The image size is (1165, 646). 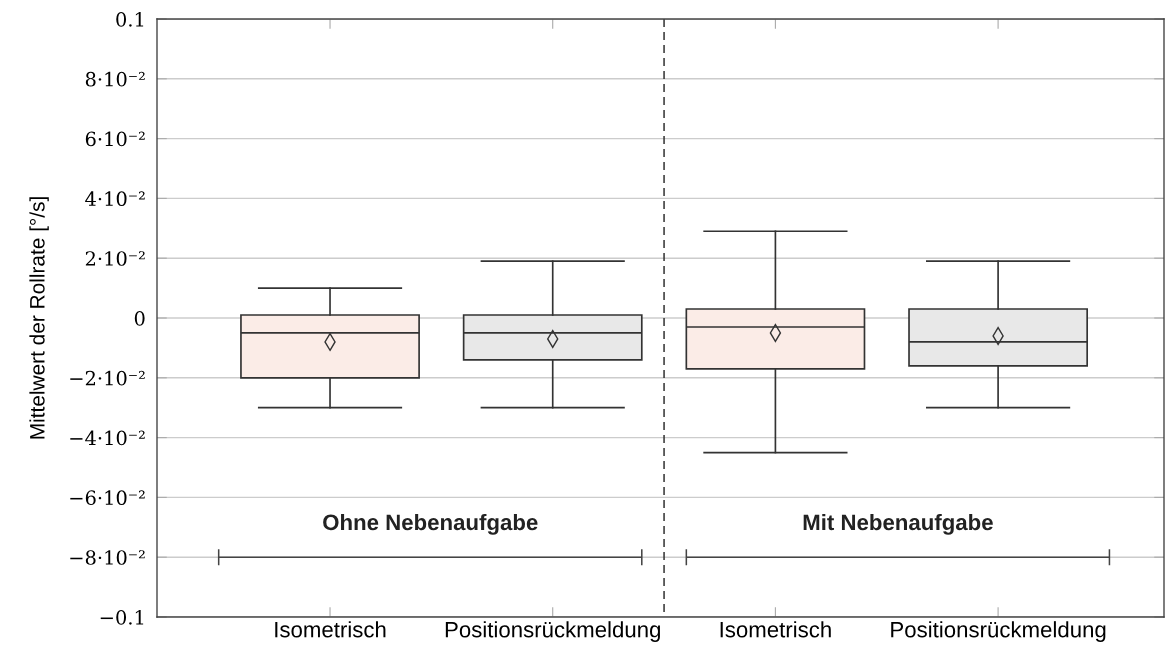 I want to click on y-tick-label: 8·10⁻², so click(x=115, y=79).